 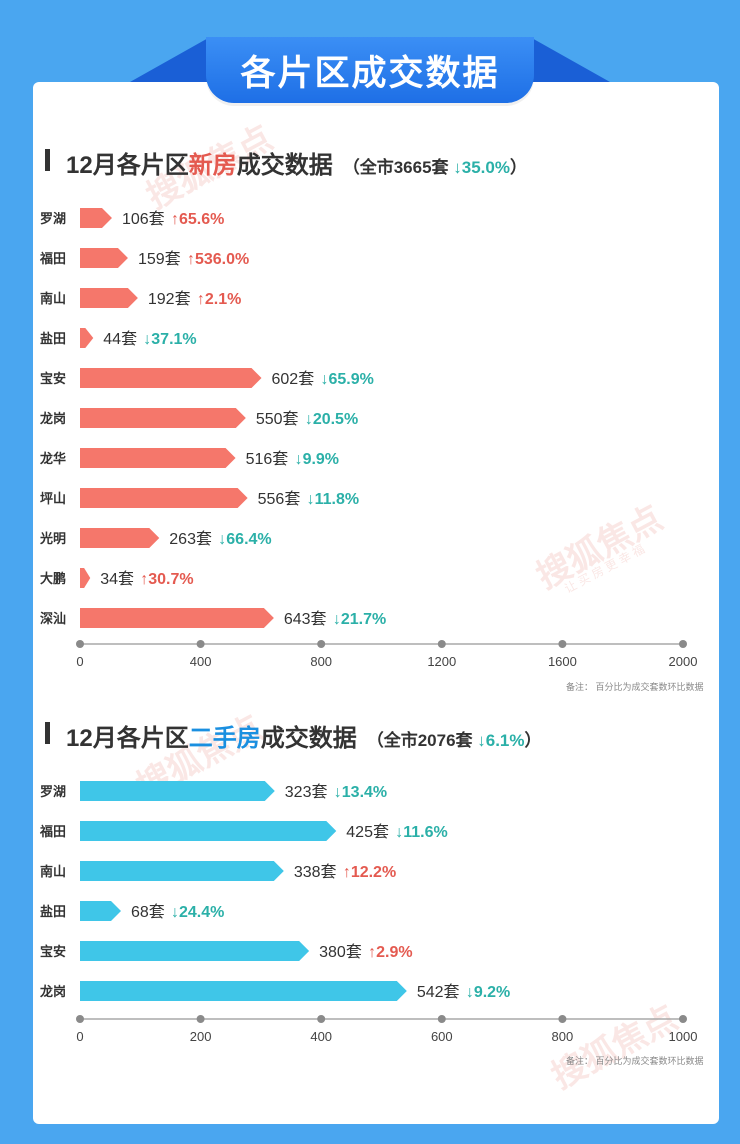 What do you see at coordinates (169, 299) in the screenshot?
I see `value-label: 192套` at bounding box center [169, 299].